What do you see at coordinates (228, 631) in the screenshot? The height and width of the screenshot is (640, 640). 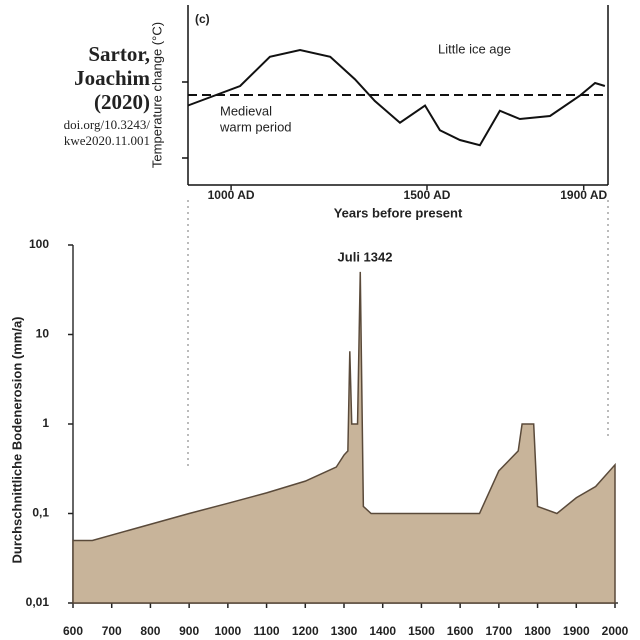 I see `x-tick-label: 1000` at bounding box center [228, 631].